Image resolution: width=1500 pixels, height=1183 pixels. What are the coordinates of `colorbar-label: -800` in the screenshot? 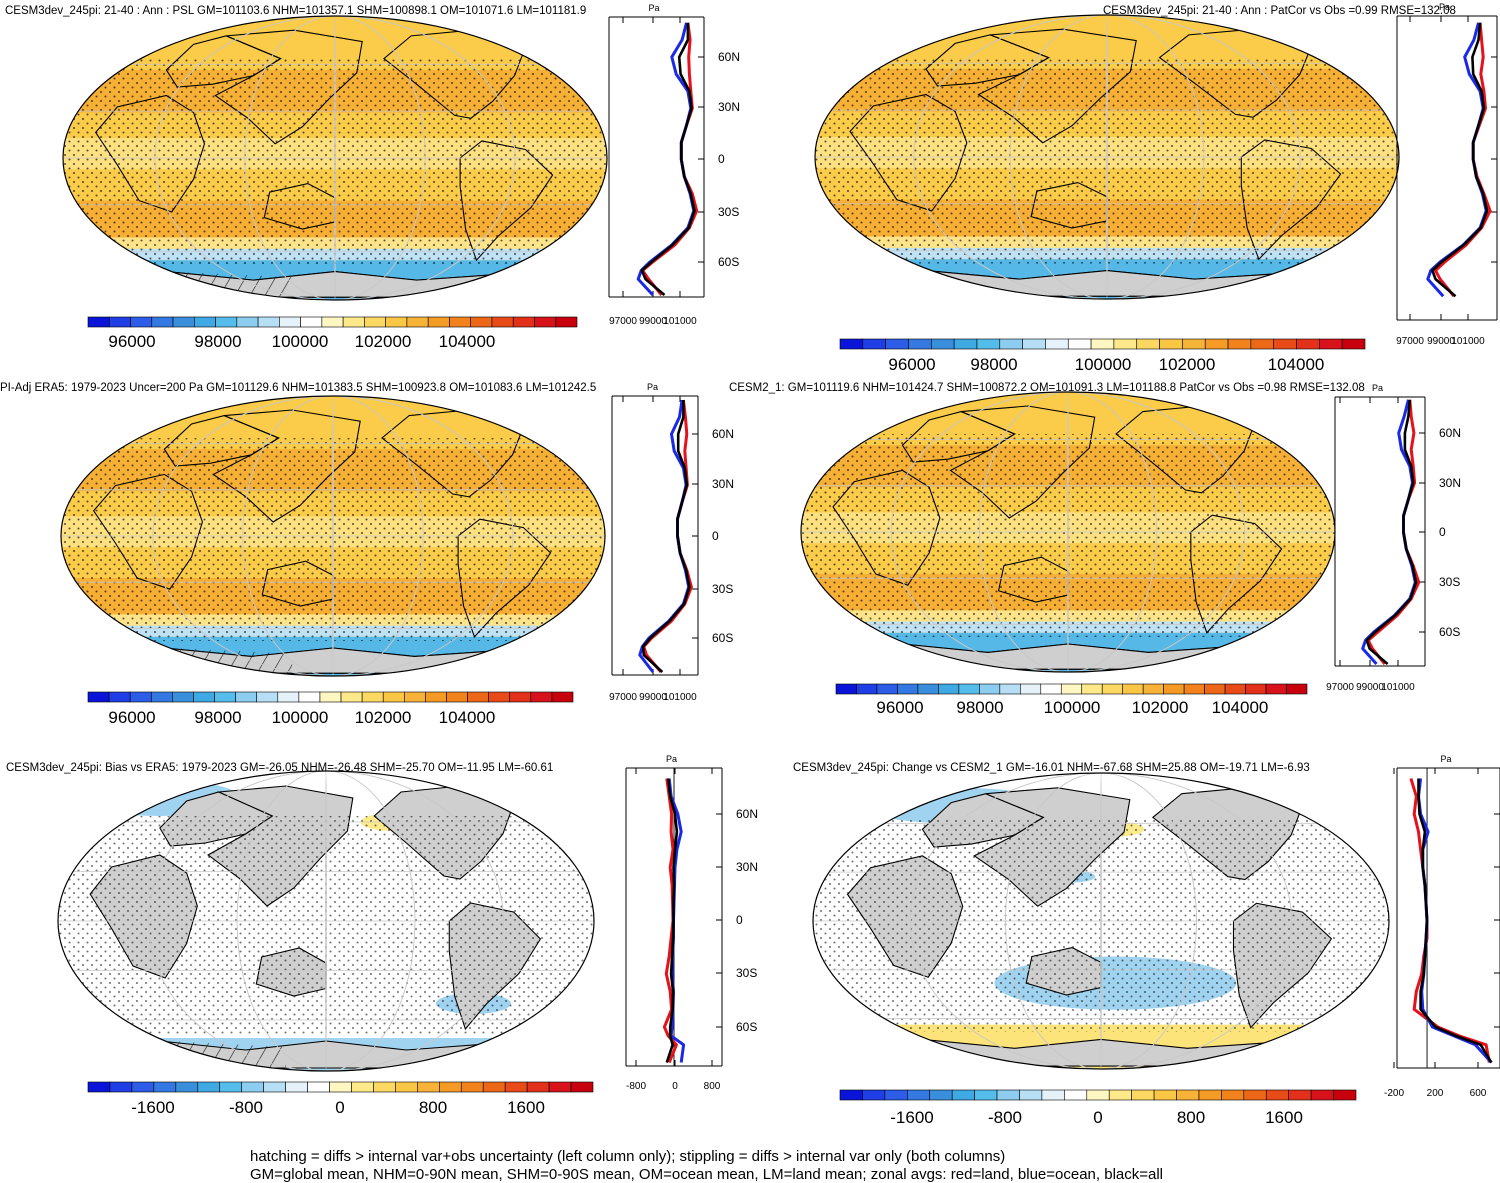 It's located at (1005, 1117).